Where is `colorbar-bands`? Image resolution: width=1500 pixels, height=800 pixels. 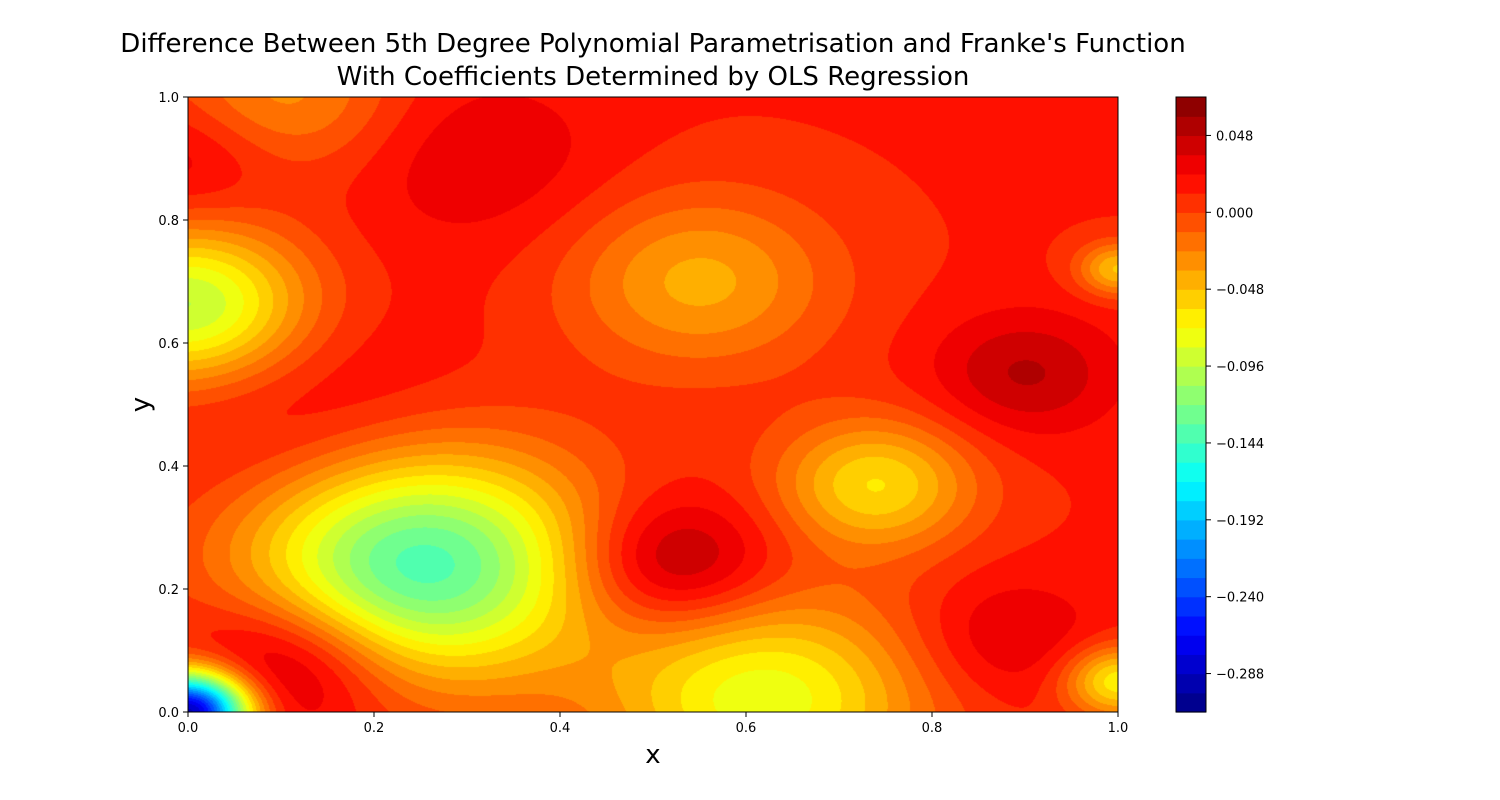 colorbar-bands is located at coordinates (1191, 405).